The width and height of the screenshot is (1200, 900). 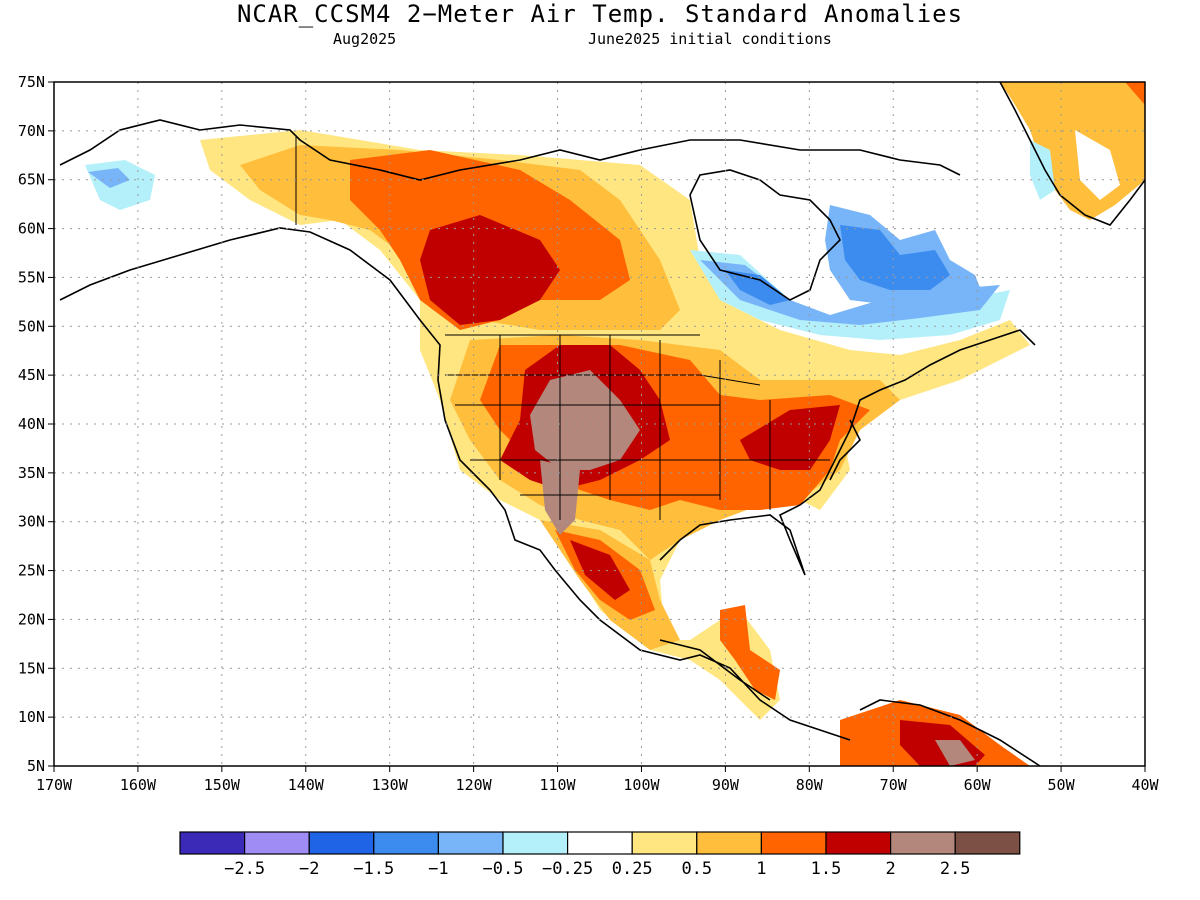 I want to click on lat-tick-label: 35N, so click(x=31, y=473).